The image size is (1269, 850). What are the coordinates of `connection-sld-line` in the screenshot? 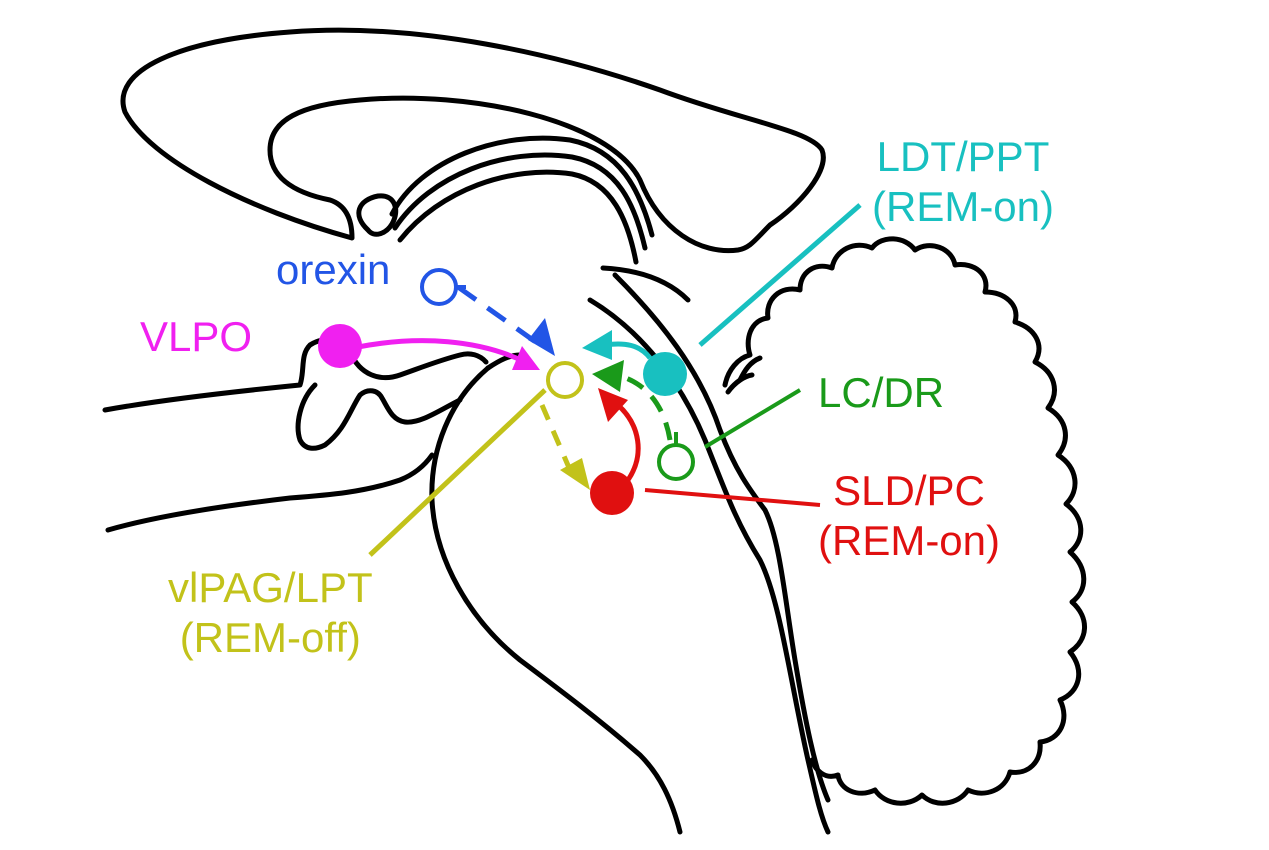 It's located at (628, 442).